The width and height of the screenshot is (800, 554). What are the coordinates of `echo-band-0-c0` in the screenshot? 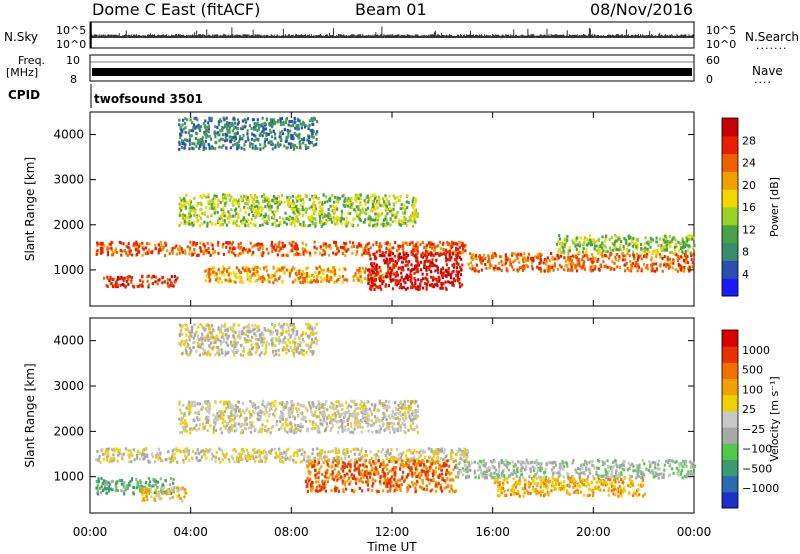 It's located at (282, 455).